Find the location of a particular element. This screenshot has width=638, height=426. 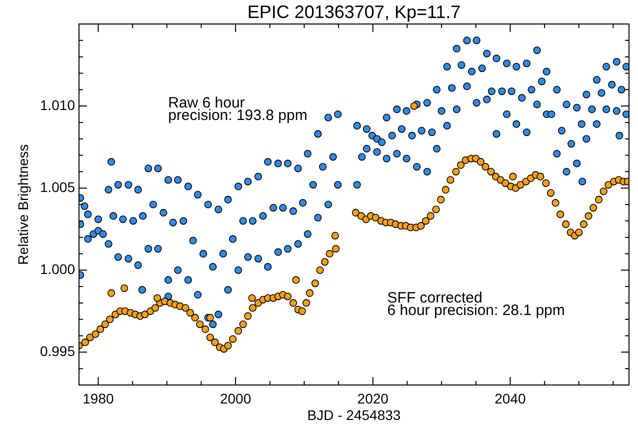

x-tick-label: 2020 is located at coordinates (373, 398).